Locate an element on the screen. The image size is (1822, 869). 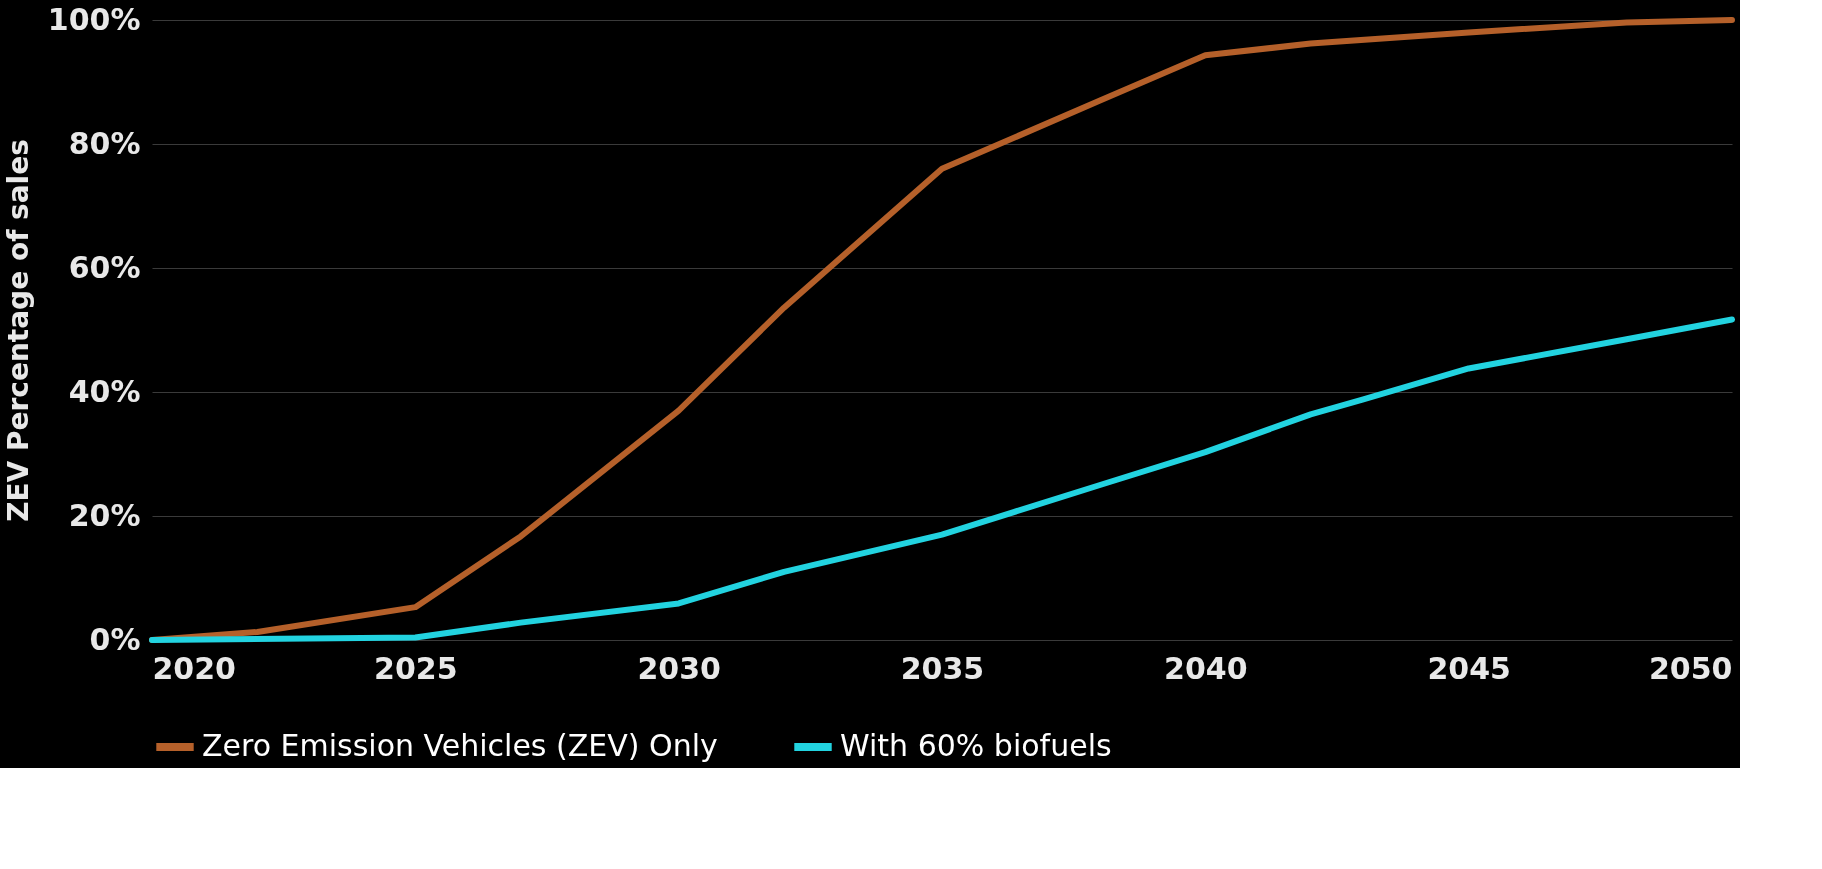
x-tick-label: 2045 is located at coordinates (1469, 668).